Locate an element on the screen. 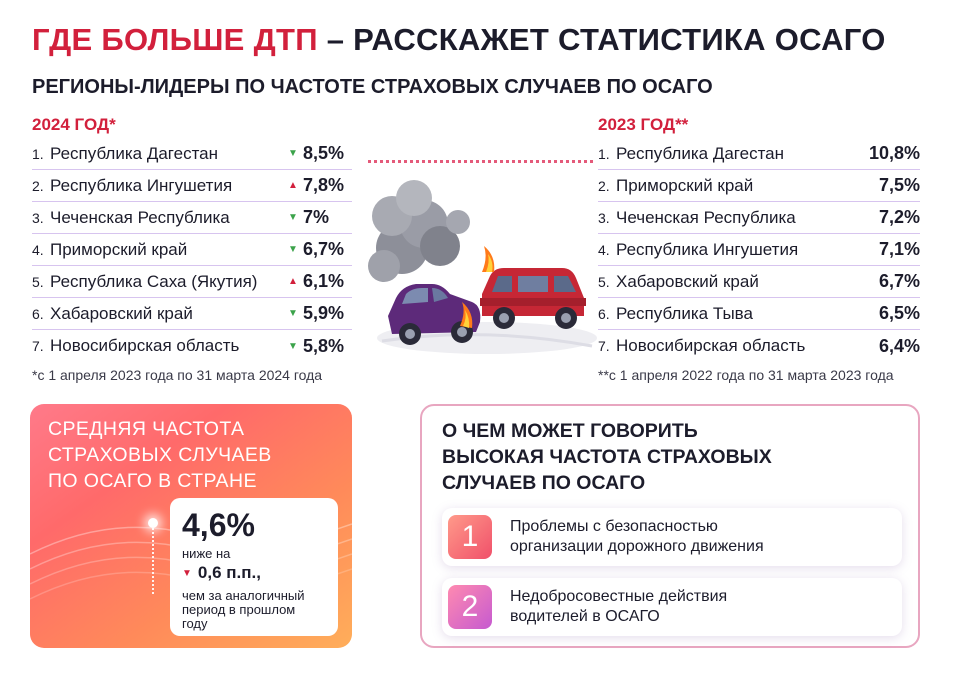 The image size is (960, 679). region-name: Республика Тыва is located at coordinates (684, 313).